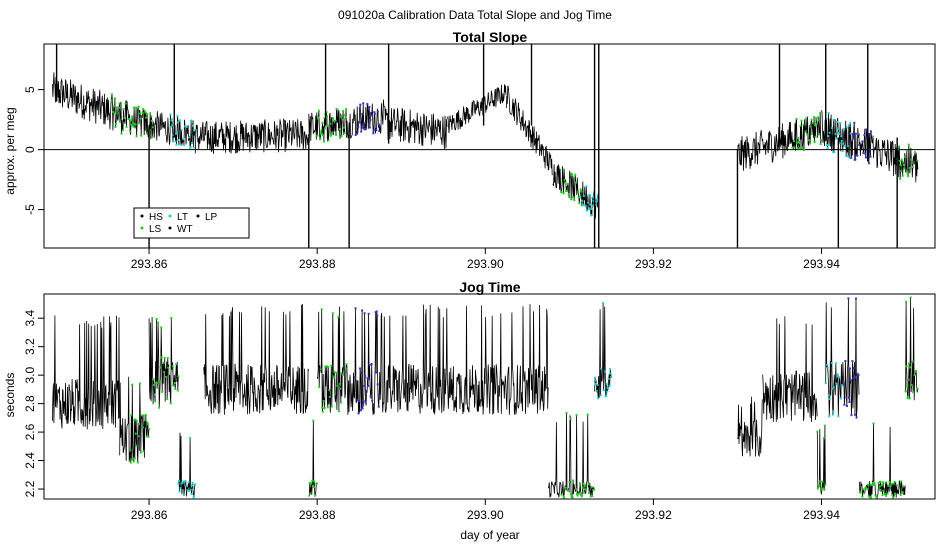  What do you see at coordinates (10, 150) in the screenshot?
I see `total-slope-ylabel: approx. per meg` at bounding box center [10, 150].